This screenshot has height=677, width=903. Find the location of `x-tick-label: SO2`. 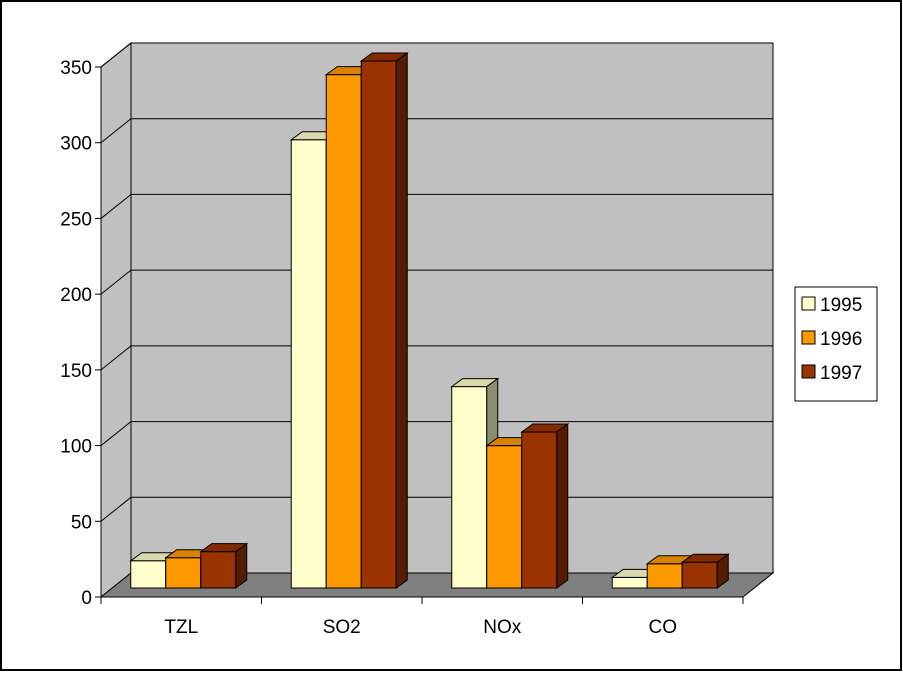

x-tick-label: SO2 is located at coordinates (342, 627).